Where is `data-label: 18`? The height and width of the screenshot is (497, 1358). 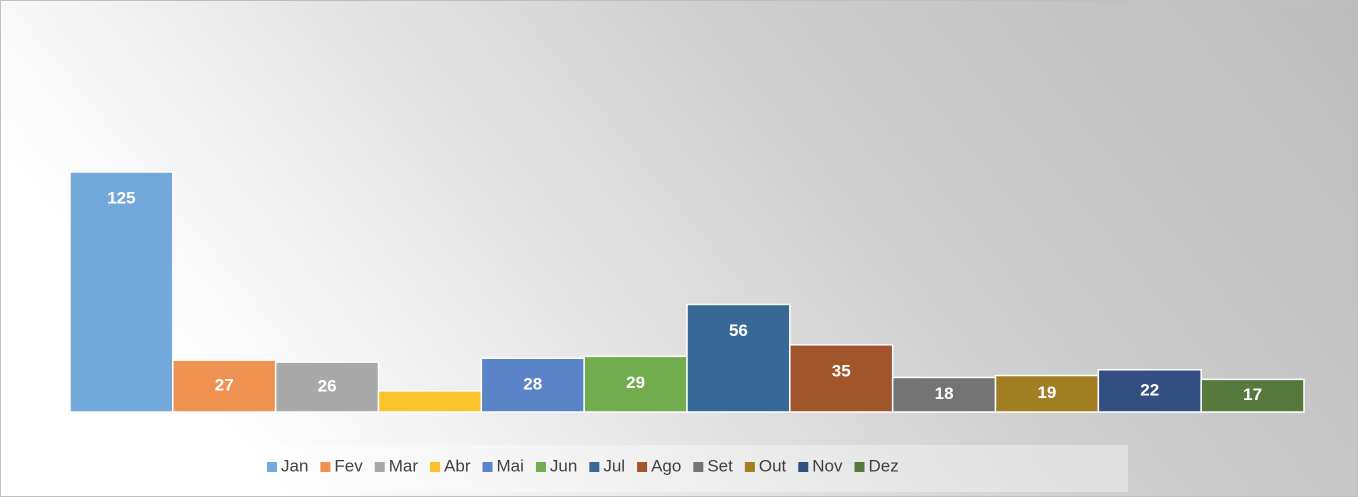 data-label: 18 is located at coordinates (944, 393).